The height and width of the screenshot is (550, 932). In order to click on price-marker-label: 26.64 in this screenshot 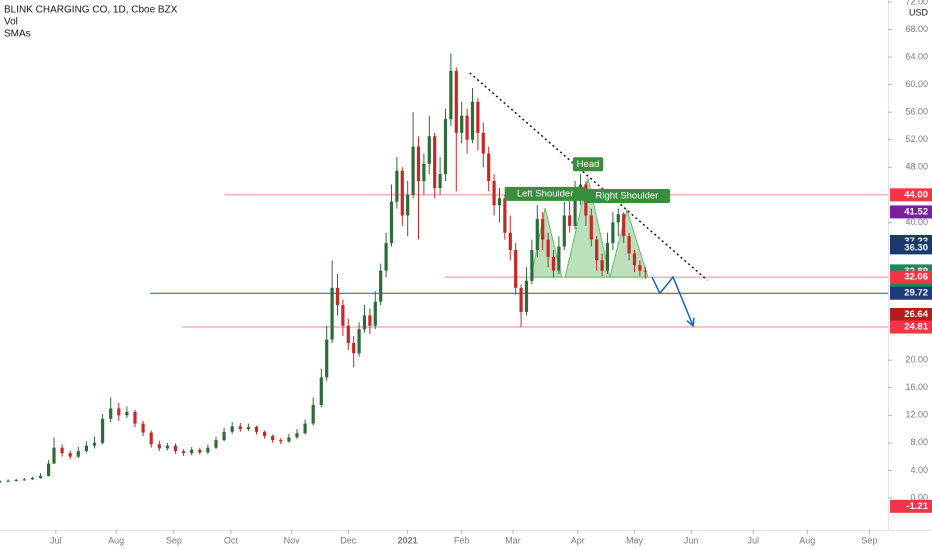, I will do `click(916, 314)`.